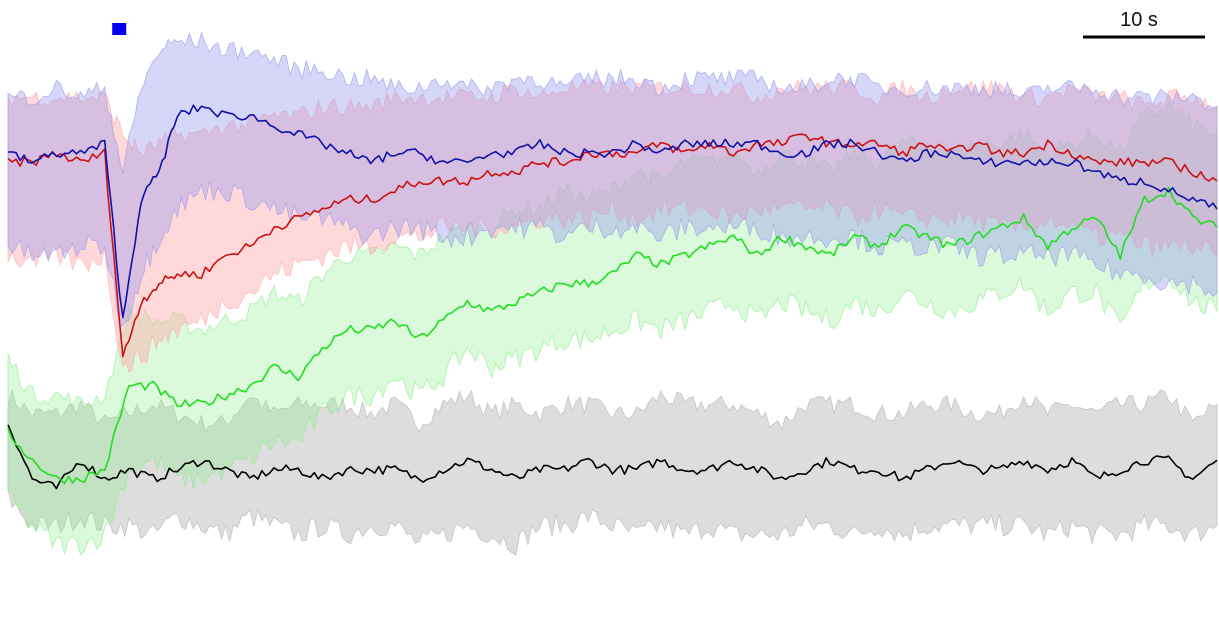  I want to click on stimulus-marker, so click(119, 29).